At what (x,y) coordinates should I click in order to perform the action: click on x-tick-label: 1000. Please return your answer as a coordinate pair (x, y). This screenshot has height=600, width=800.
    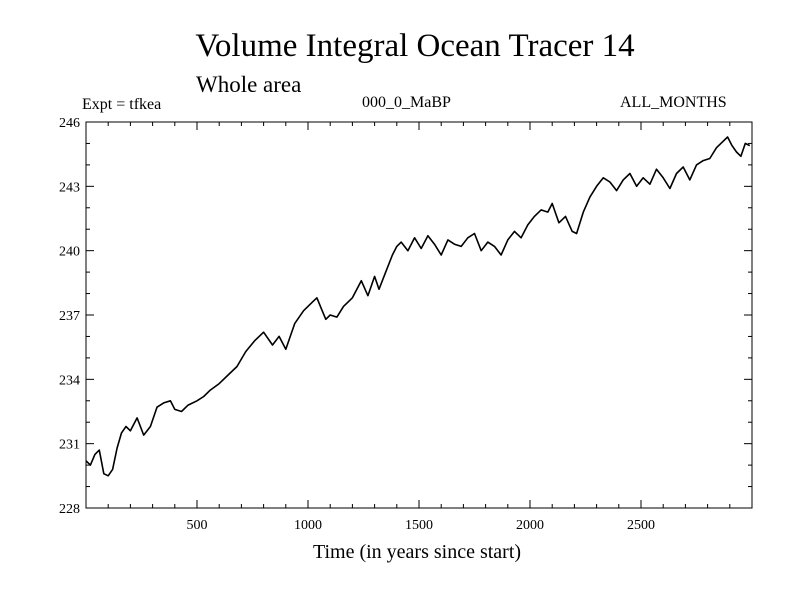
    Looking at the image, I should click on (308, 525).